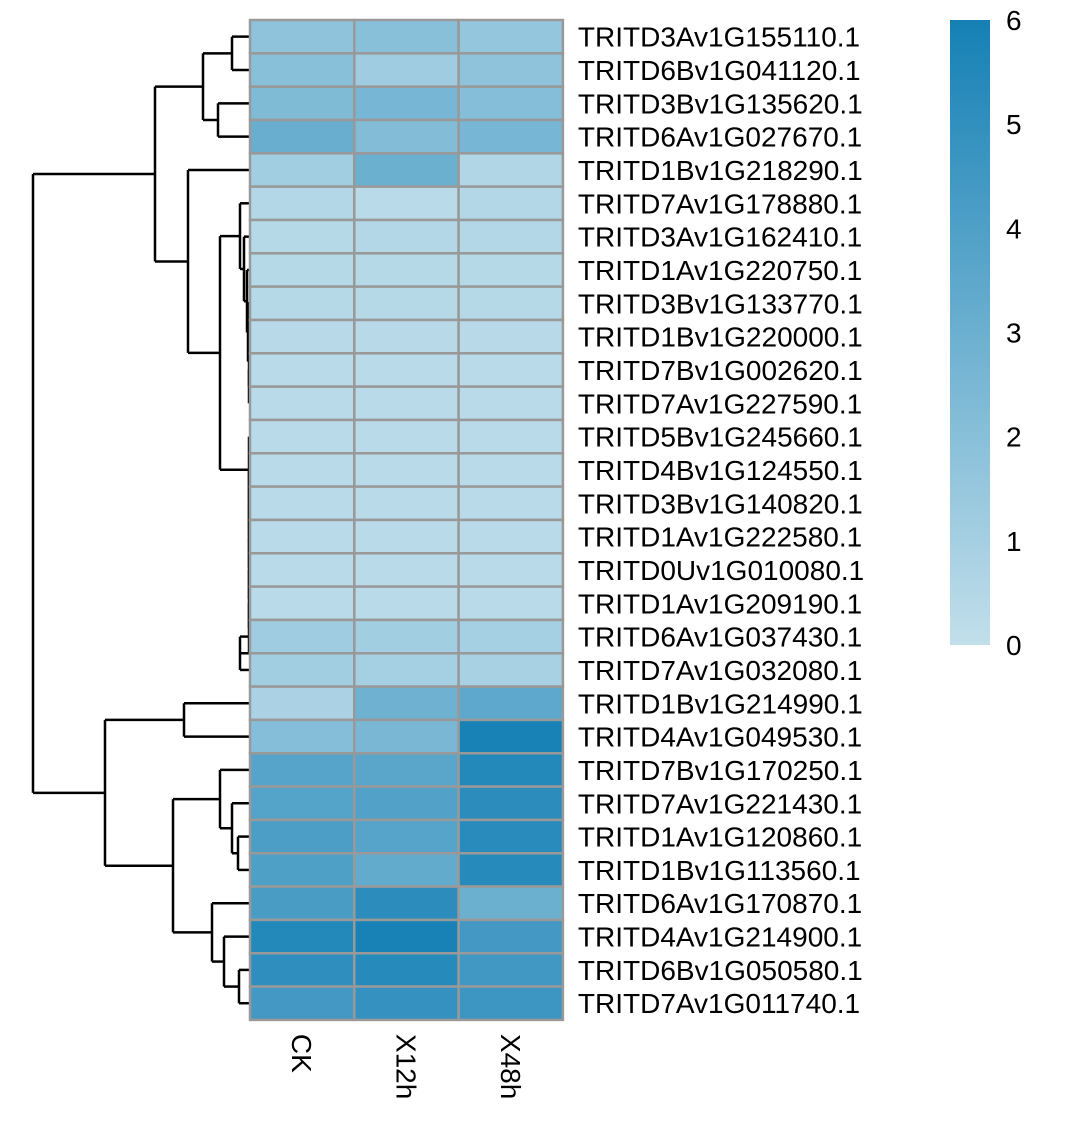 This screenshot has width=1067, height=1140. Describe the element at coordinates (720, 203) in the screenshot. I see `row-label: TRITD7Av1G178880.1` at that location.